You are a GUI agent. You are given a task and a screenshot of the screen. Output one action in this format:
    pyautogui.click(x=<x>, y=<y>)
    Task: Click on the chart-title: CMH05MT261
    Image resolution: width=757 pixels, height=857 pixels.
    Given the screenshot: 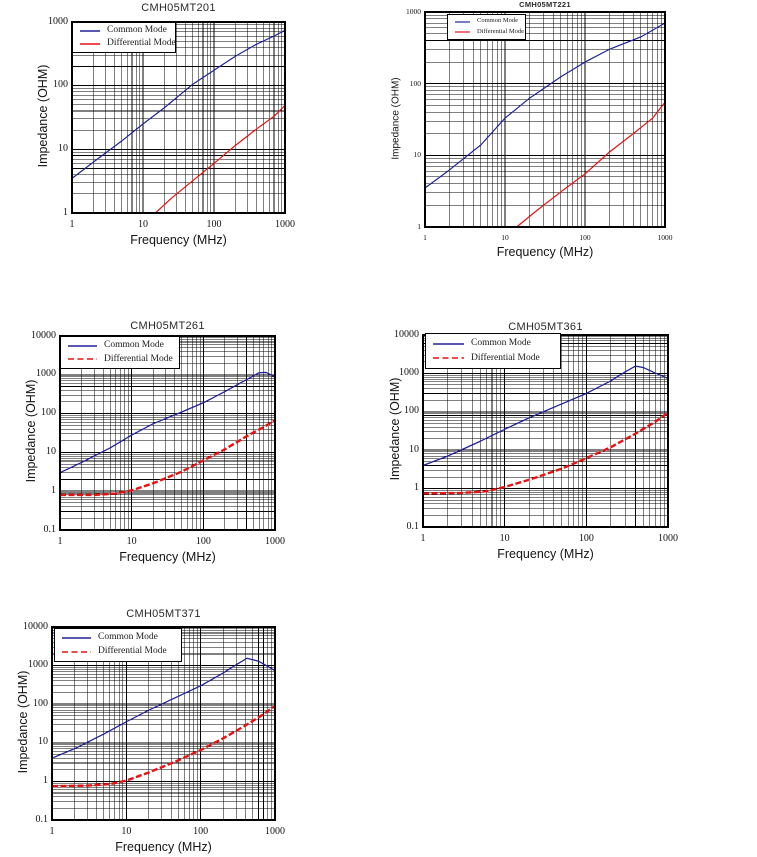 What is the action you would take?
    pyautogui.click(x=167, y=326)
    